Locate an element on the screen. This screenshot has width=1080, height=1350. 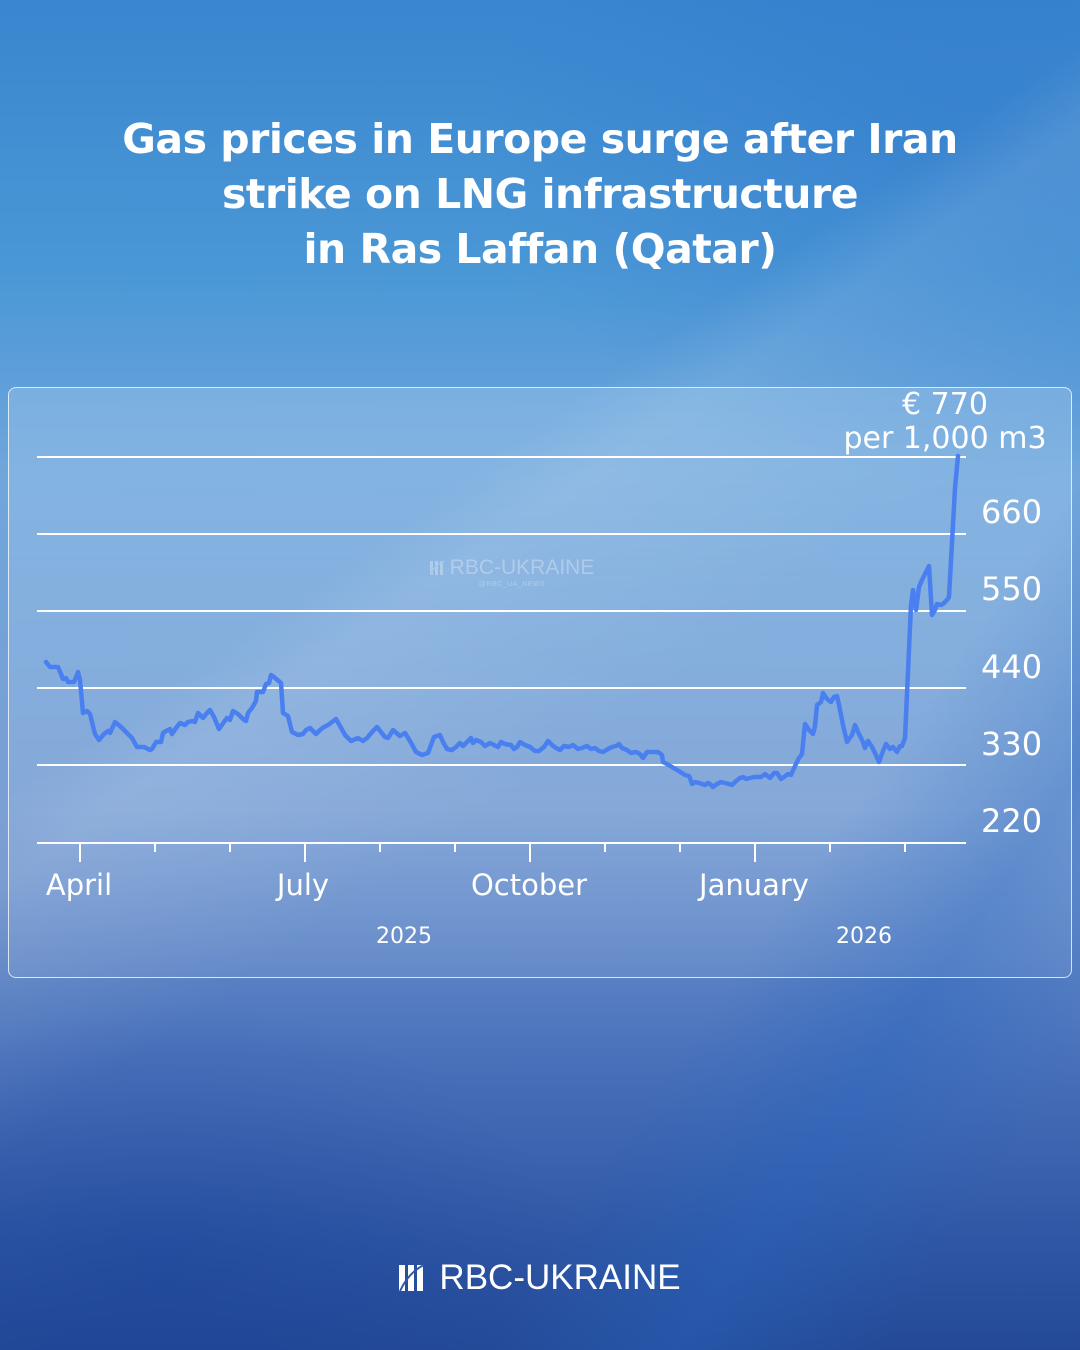
y-tick-550: 550 is located at coordinates (1012, 589).